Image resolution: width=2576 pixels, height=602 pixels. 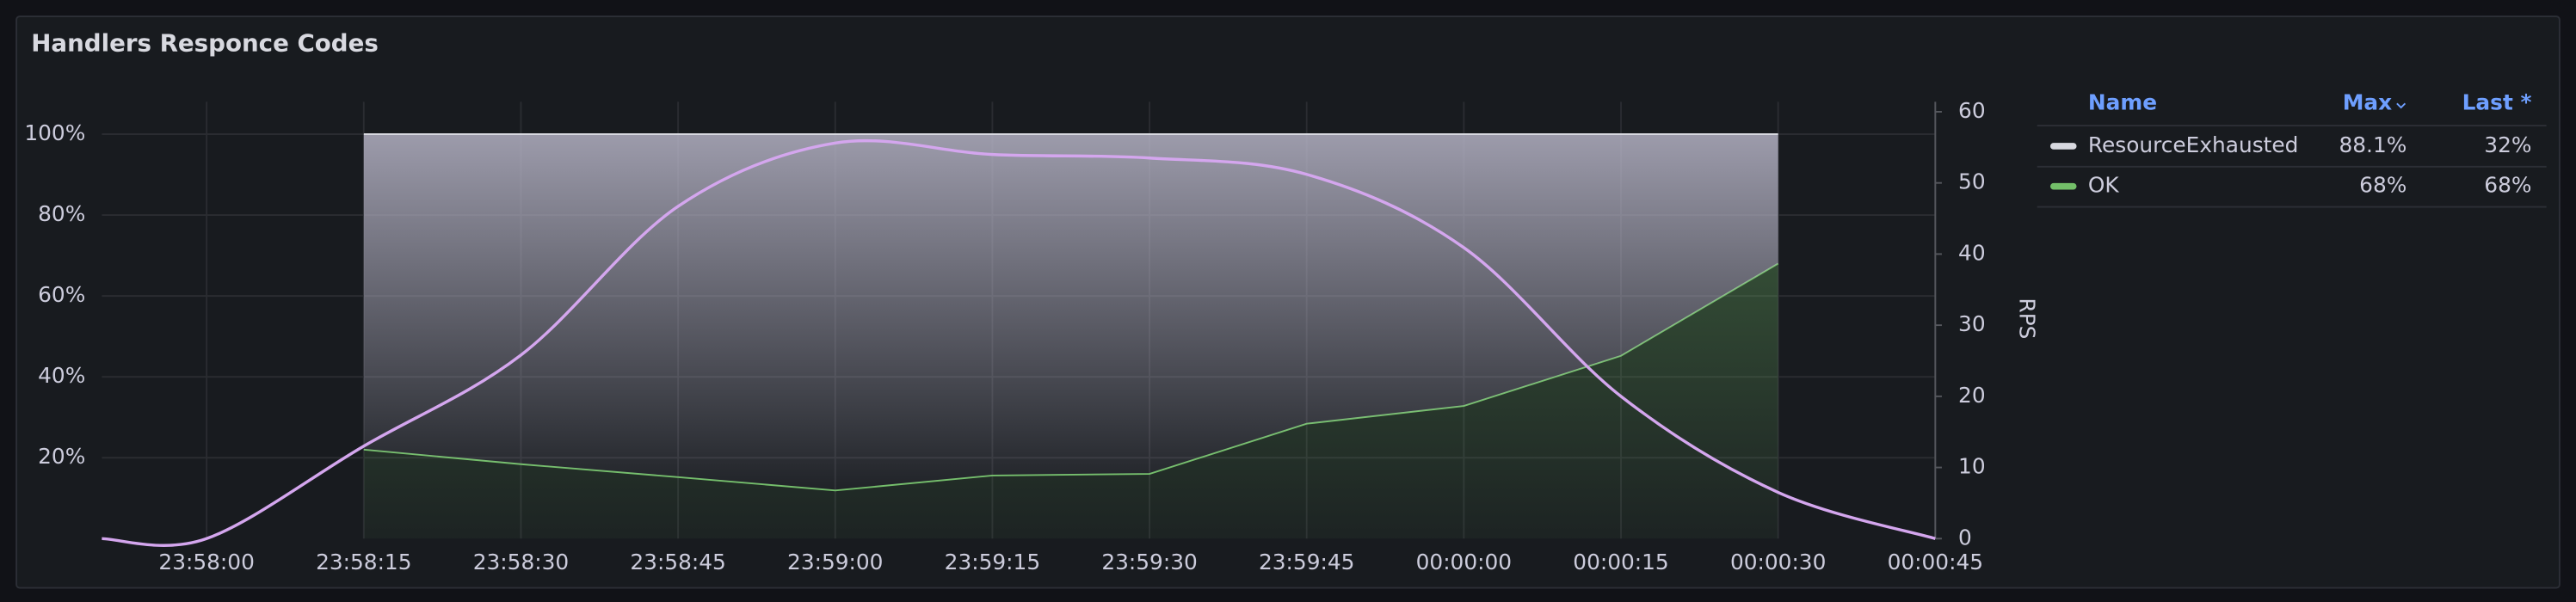 What do you see at coordinates (54, 132) in the screenshot?
I see `y-tick-label: 100%` at bounding box center [54, 132].